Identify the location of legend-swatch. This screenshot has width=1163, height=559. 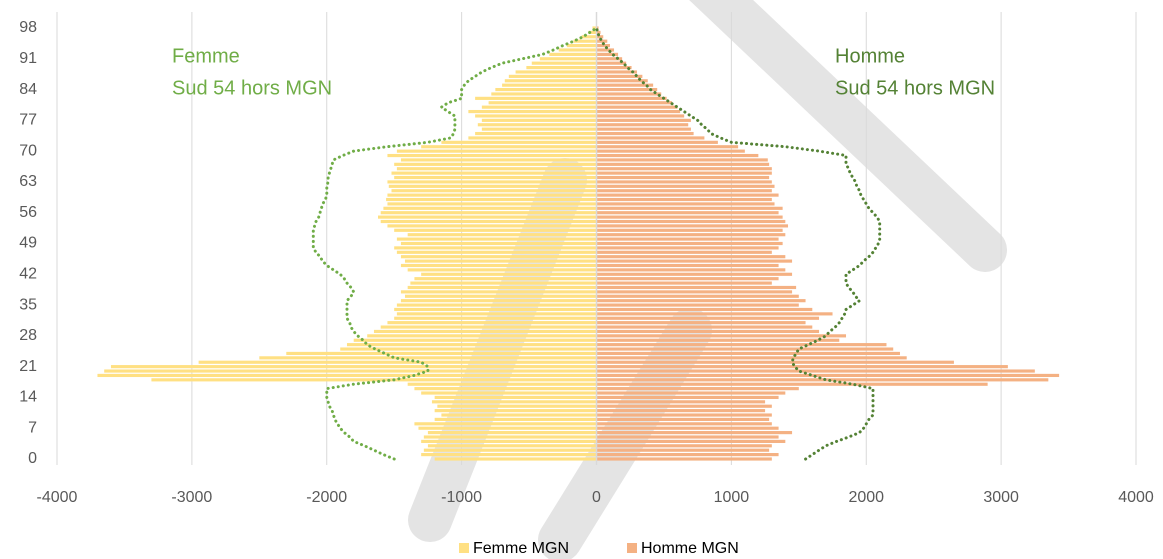
(632, 548).